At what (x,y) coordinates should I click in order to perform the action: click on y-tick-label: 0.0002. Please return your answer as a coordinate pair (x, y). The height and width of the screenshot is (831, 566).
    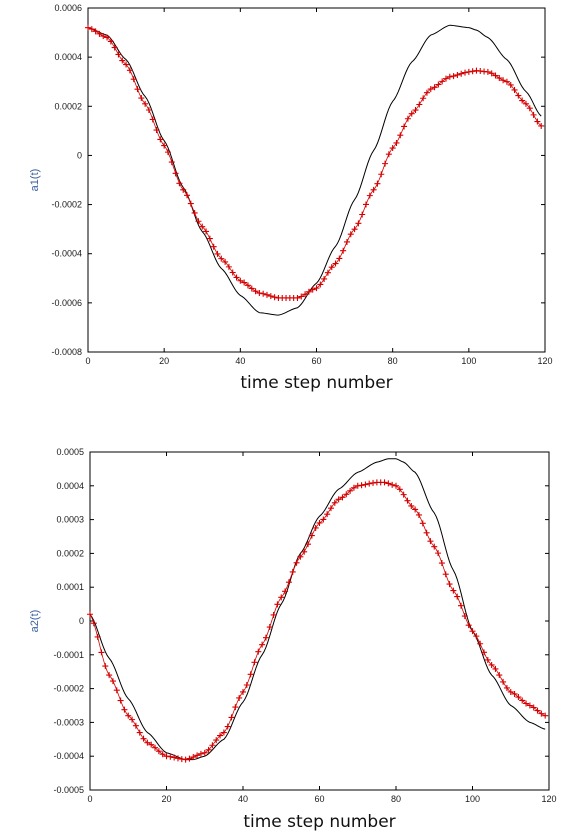
    Looking at the image, I should click on (68, 106).